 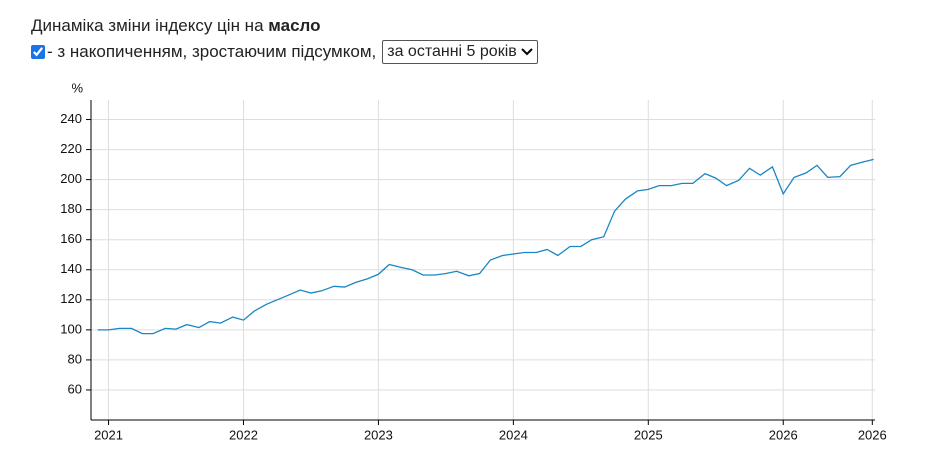 I want to click on select-text: за останні 5 років, so click(x=452, y=51).